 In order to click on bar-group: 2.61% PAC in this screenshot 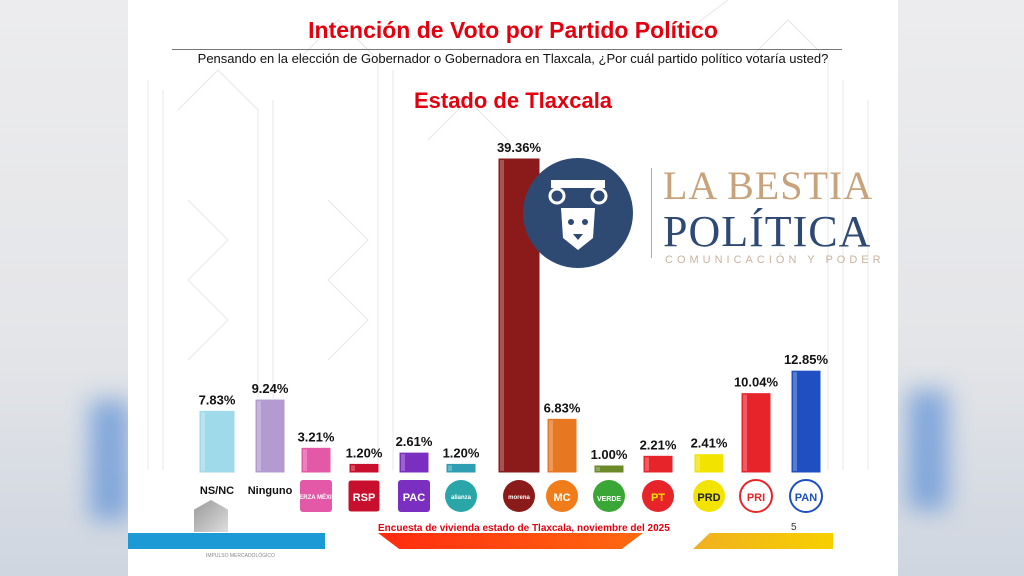, I will do `click(414, 473)`.